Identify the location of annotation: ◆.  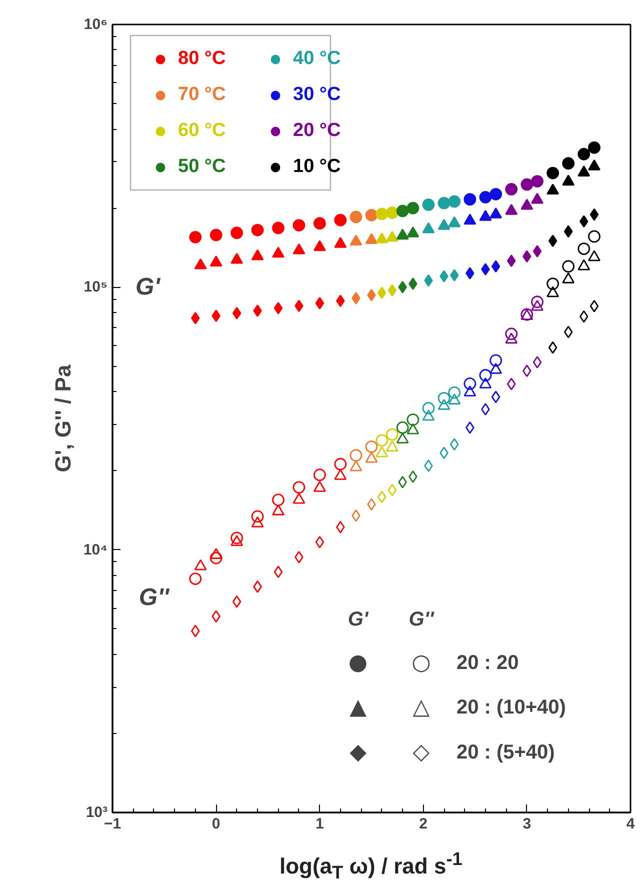
(358, 753).